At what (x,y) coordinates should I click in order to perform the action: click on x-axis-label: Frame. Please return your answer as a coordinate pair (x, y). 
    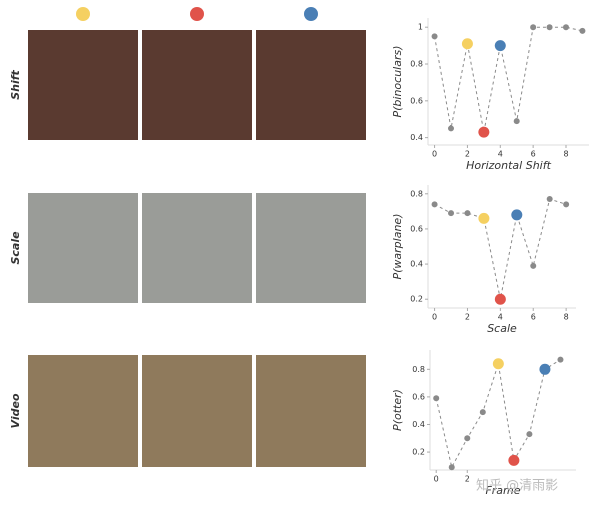
    Looking at the image, I should click on (502, 490).